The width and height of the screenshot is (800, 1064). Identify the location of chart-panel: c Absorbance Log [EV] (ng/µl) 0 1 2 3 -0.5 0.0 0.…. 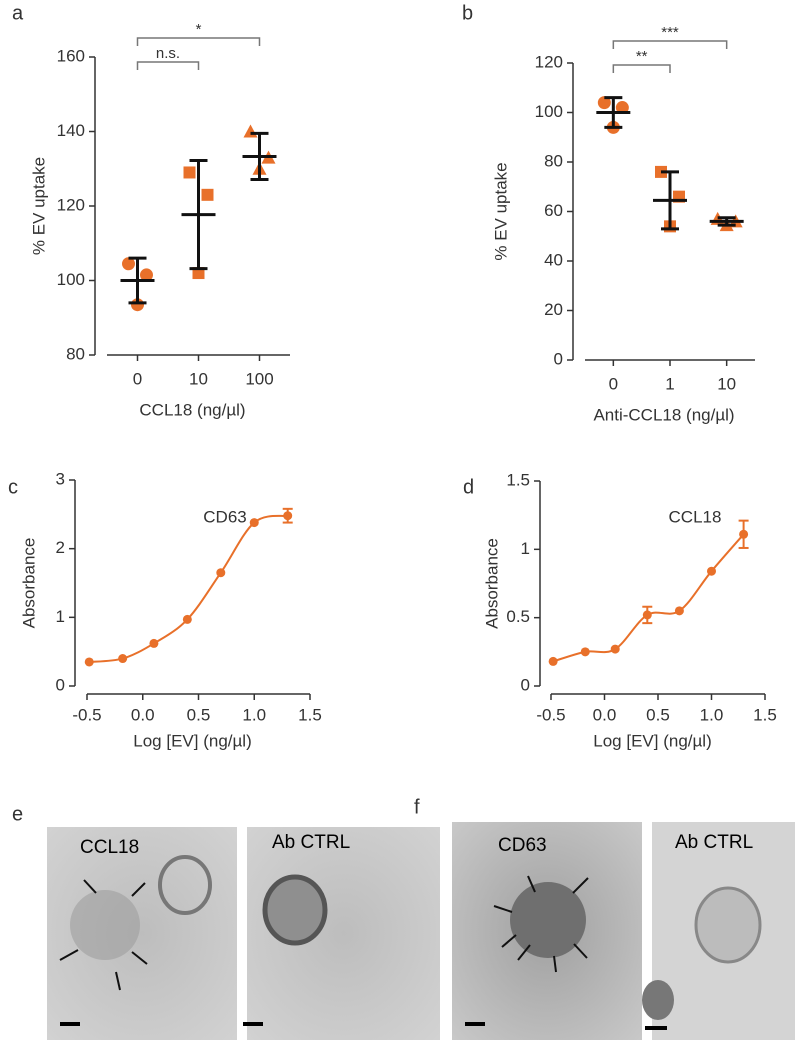
(165, 609).